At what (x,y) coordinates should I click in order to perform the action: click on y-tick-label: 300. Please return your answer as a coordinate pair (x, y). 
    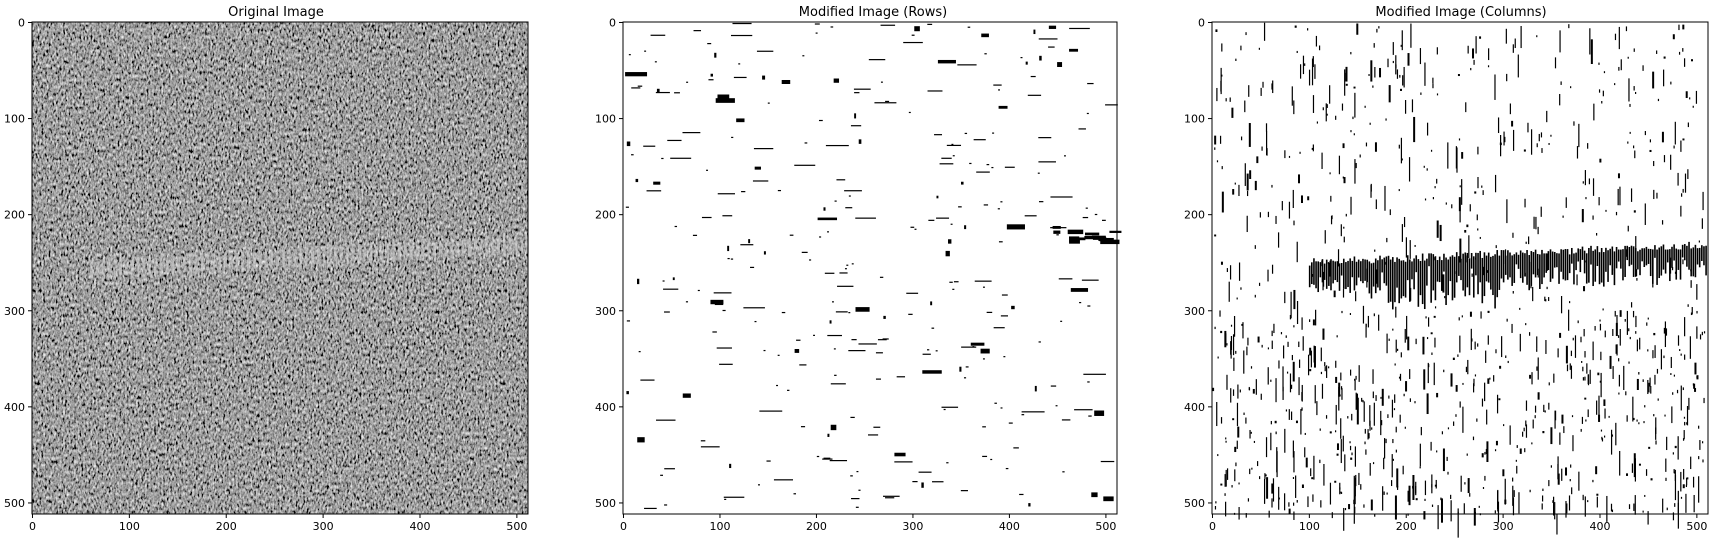
    Looking at the image, I should click on (605, 311).